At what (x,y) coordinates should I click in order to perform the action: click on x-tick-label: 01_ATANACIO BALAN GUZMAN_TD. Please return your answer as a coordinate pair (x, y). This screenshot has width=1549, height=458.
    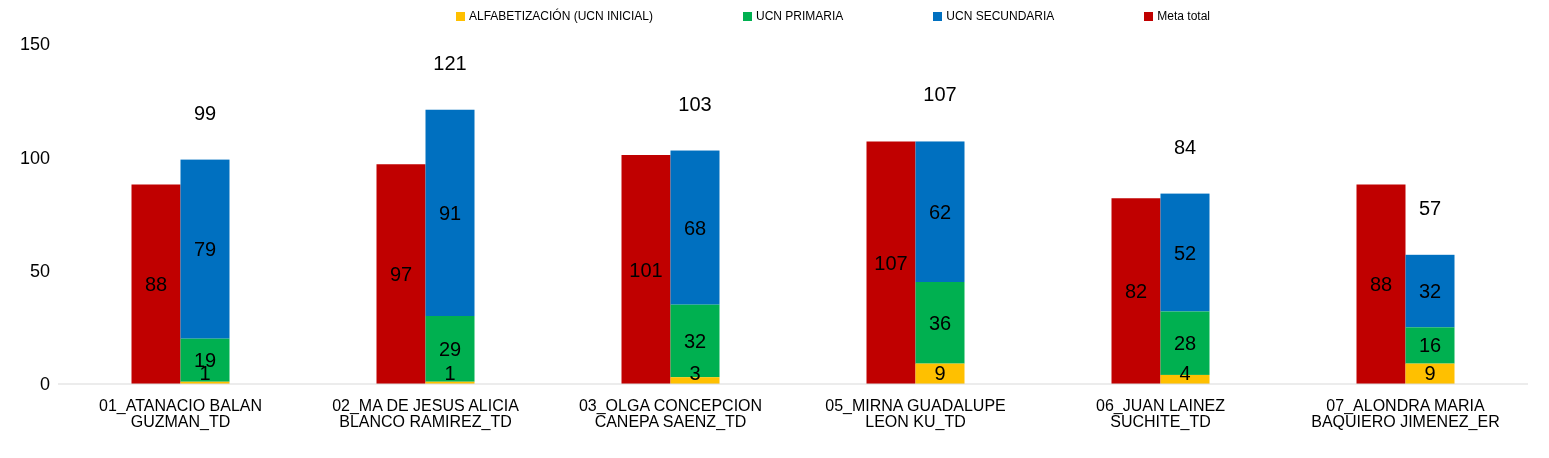
    Looking at the image, I should click on (180, 414).